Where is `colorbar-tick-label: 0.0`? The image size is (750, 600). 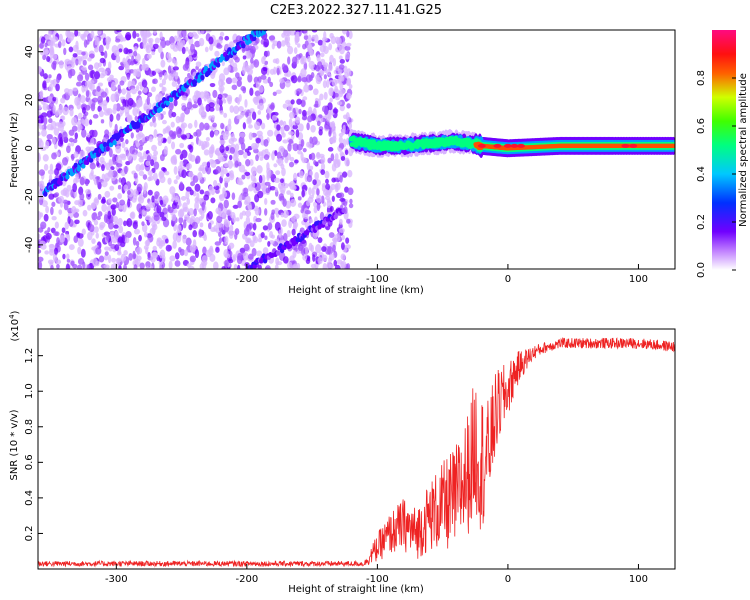 colorbar-tick-label: 0.0 is located at coordinates (701, 270).